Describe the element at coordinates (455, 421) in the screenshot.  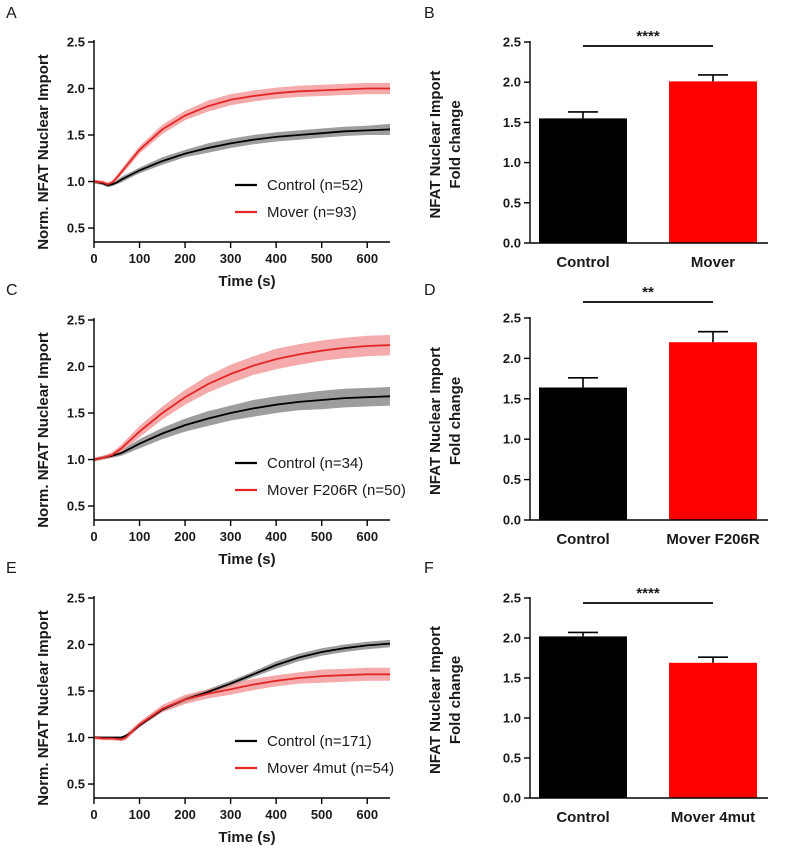
I see `y-axis-label-line2: Fold change` at that location.